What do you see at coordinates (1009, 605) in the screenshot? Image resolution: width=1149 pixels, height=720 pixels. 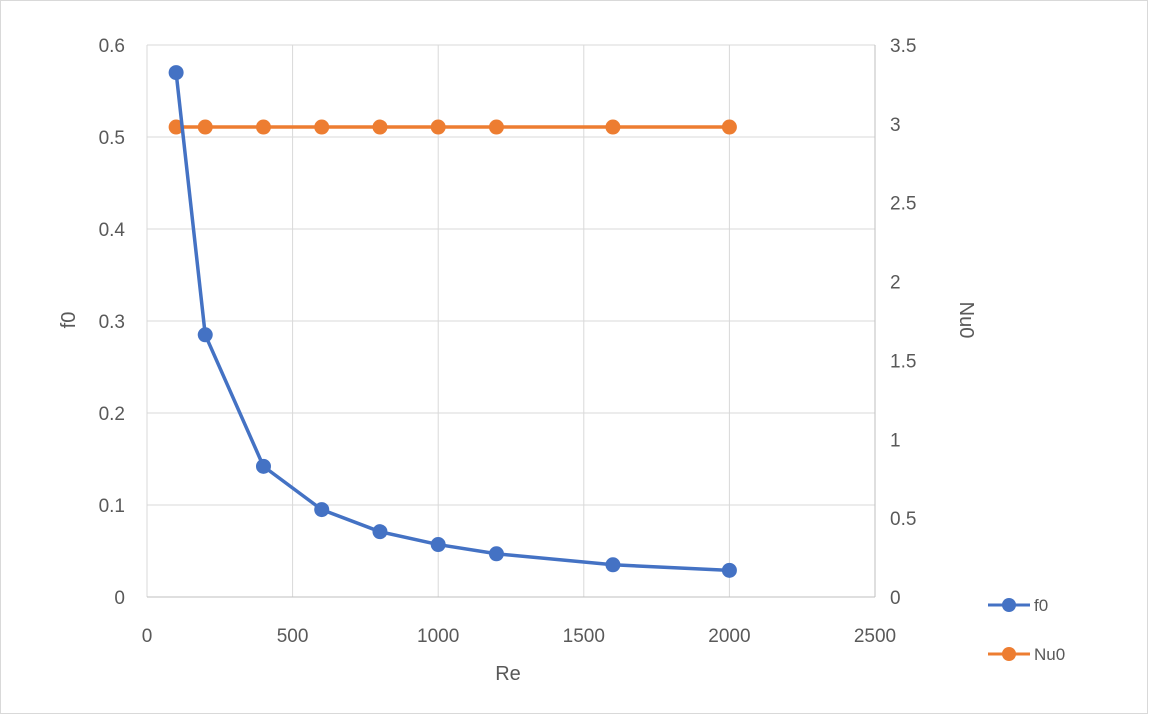 I see `legend-marker-f0` at bounding box center [1009, 605].